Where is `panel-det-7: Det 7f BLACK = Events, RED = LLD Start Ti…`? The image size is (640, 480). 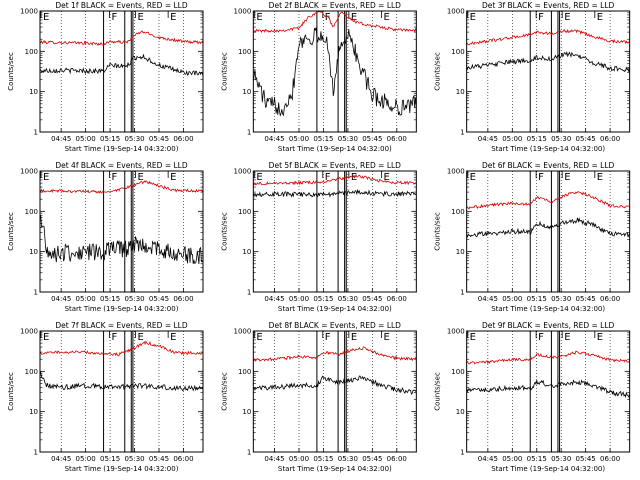 panel-det-7: Det 7f BLACK = Events, RED = LLD Start Ti… is located at coordinates (105, 397).